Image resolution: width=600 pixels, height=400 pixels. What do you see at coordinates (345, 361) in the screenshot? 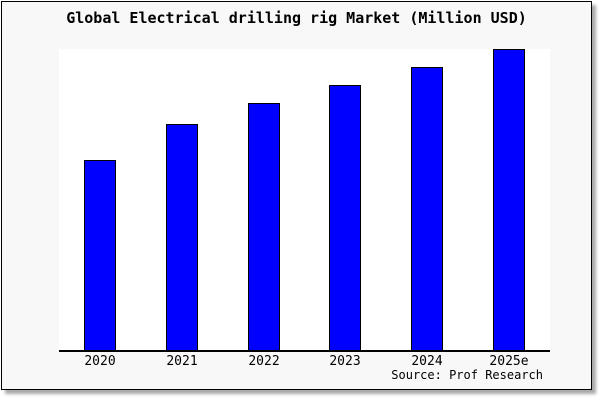
I see `x-tick-label-2023: 2023` at bounding box center [345, 361].